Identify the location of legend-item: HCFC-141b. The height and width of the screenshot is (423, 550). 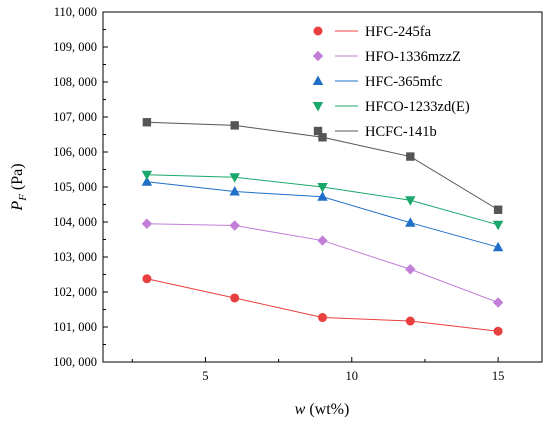
(375, 132).